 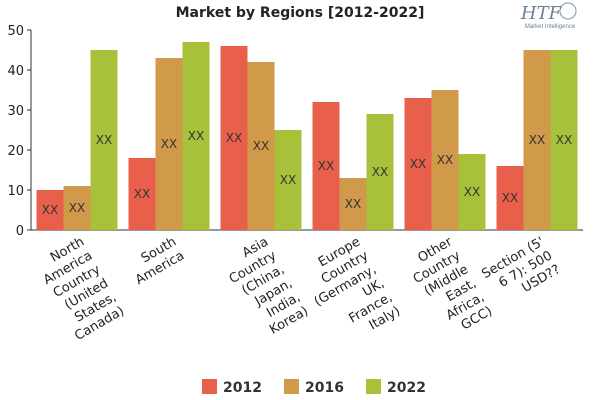 I want to click on category-label: Section (5'6 7): 500USD??, so click(x=521, y=271).